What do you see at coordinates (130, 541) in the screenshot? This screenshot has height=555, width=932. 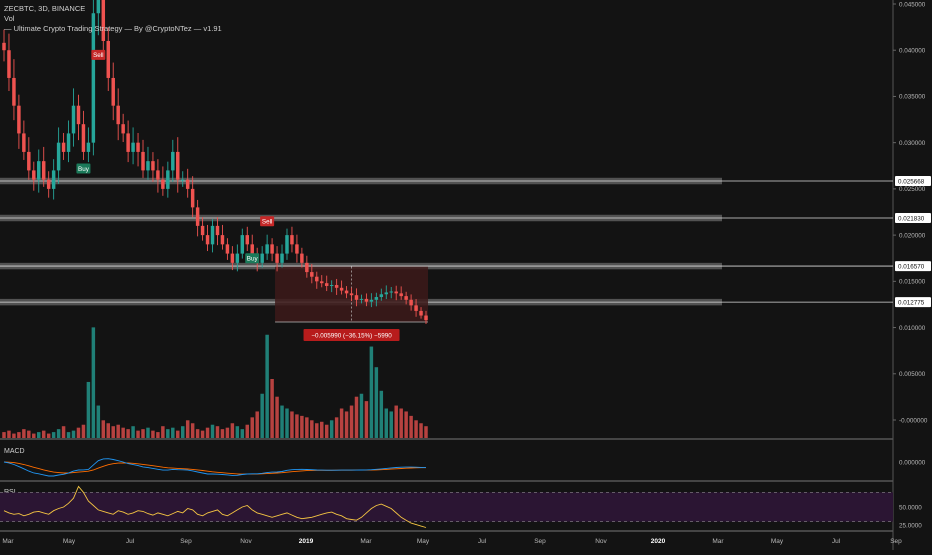 I see `x-tick-label: Jul` at bounding box center [130, 541].